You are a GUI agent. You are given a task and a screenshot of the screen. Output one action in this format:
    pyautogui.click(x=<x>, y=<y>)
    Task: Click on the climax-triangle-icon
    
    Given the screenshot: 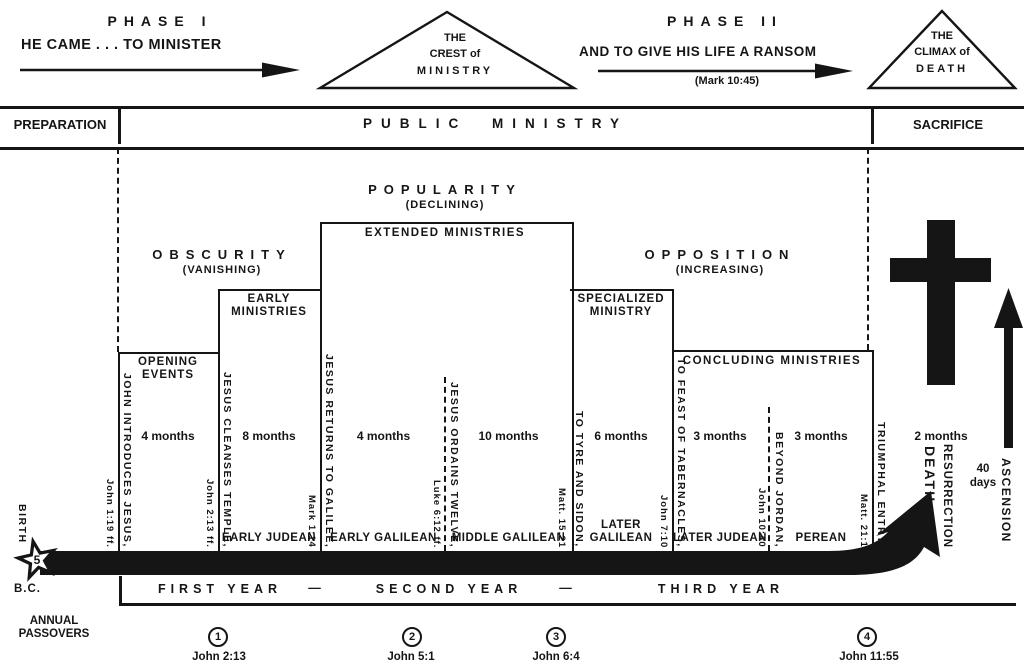 What is the action you would take?
    pyautogui.click(x=942, y=49)
    